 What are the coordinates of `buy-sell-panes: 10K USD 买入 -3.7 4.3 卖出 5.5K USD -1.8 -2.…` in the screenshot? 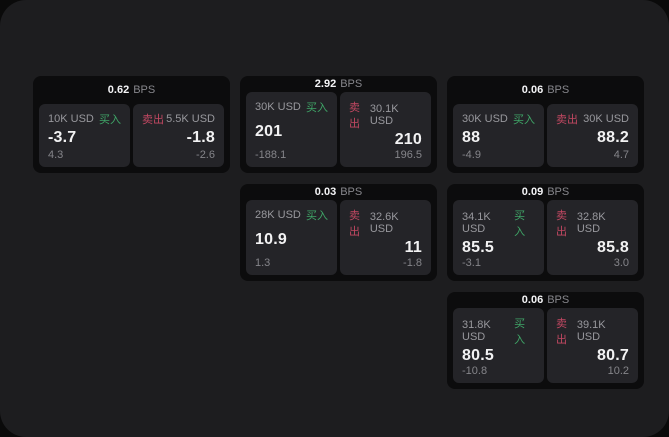 It's located at (131, 135).